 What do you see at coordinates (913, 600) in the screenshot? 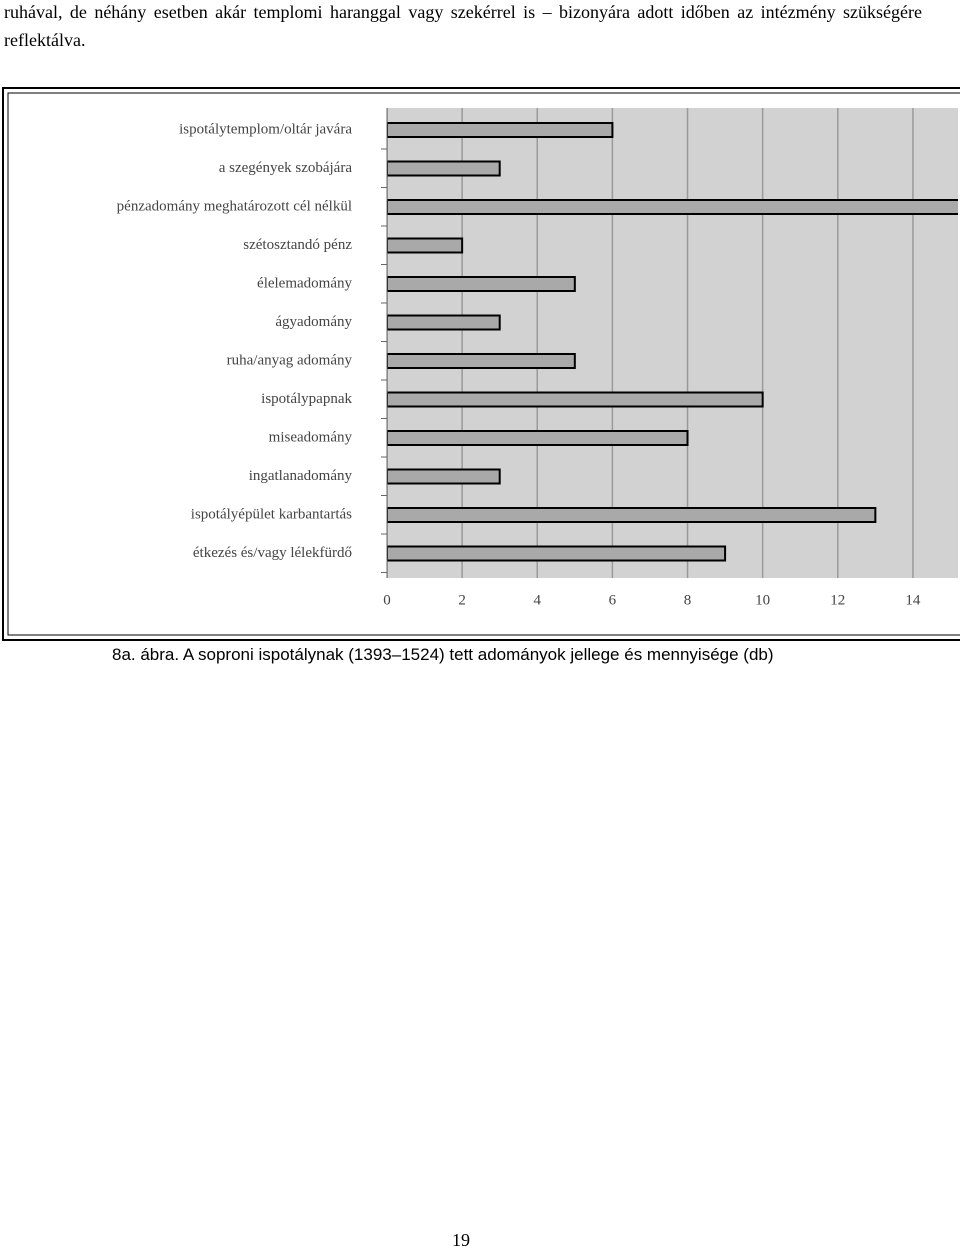
I see `x-tick-label: 14` at bounding box center [913, 600].